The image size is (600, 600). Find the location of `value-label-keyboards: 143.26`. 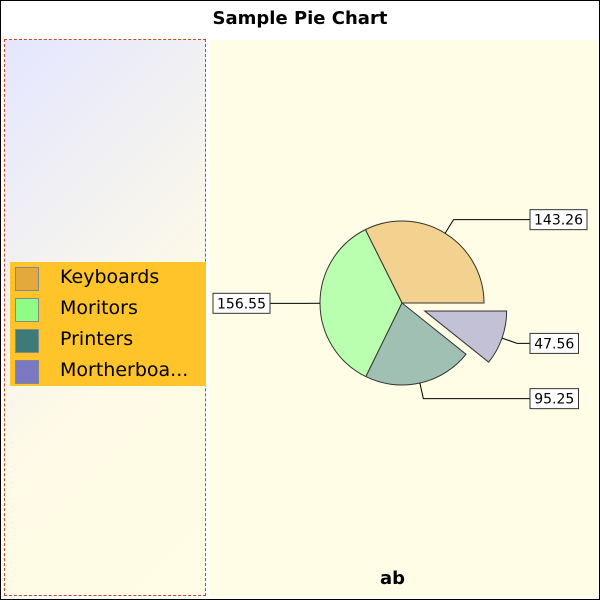

value-label-keyboards: 143.26 is located at coordinates (558, 221).